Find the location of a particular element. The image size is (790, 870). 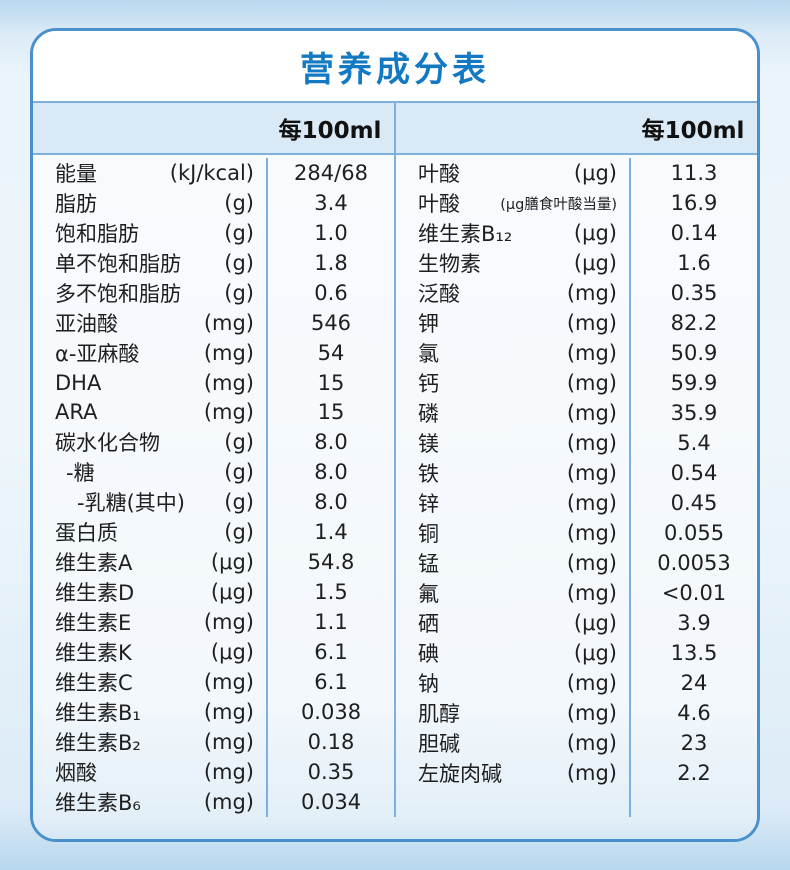

nutrient-label-cell: 维生素D (μg) is located at coordinates (149, 592).